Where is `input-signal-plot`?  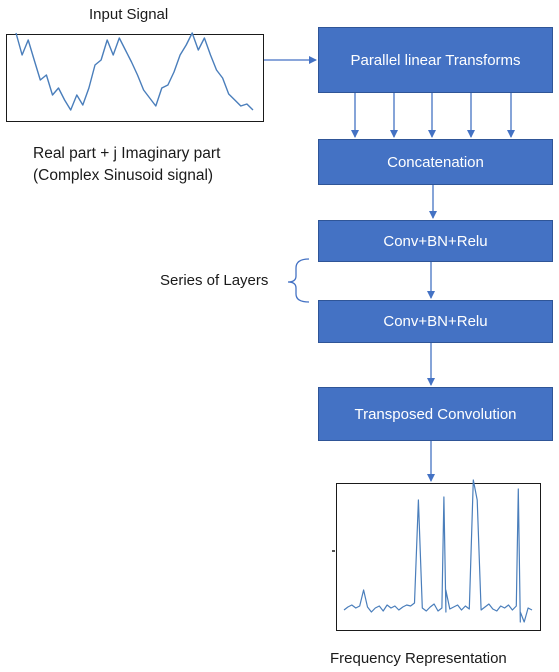 input-signal-plot is located at coordinates (135, 78).